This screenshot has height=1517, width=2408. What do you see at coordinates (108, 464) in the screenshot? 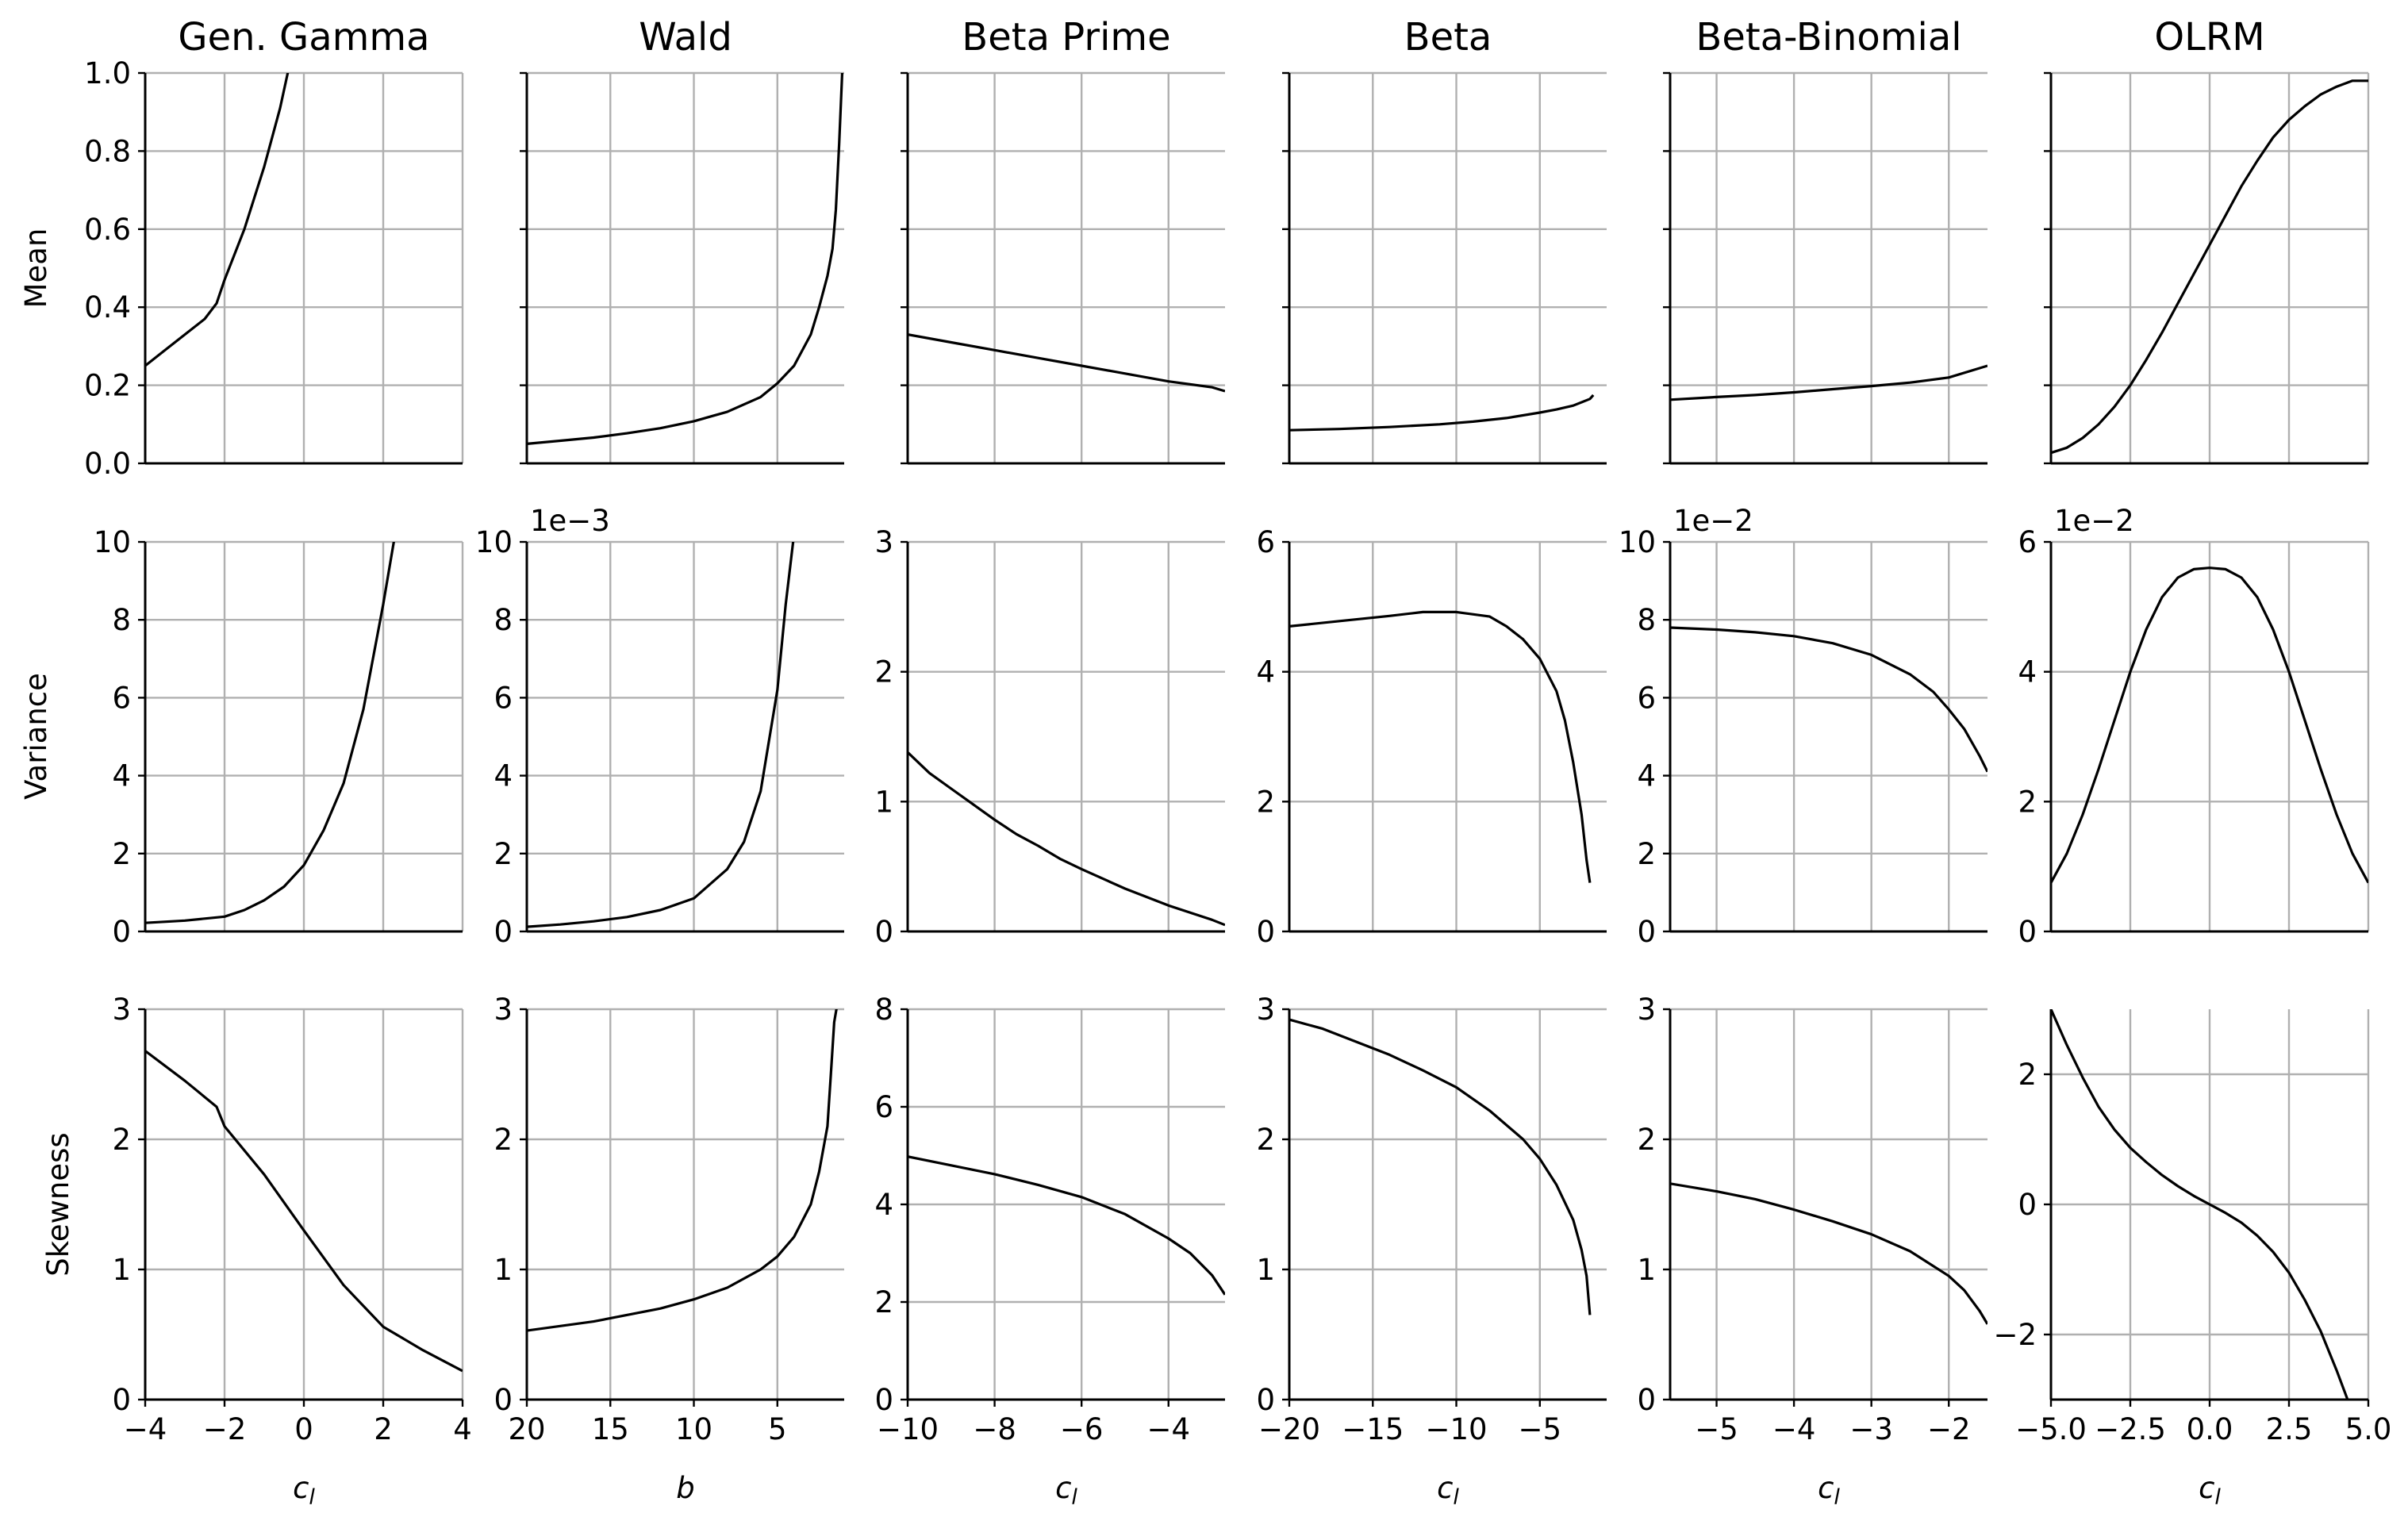
I see `y-tick-label: 0.0` at bounding box center [108, 464].